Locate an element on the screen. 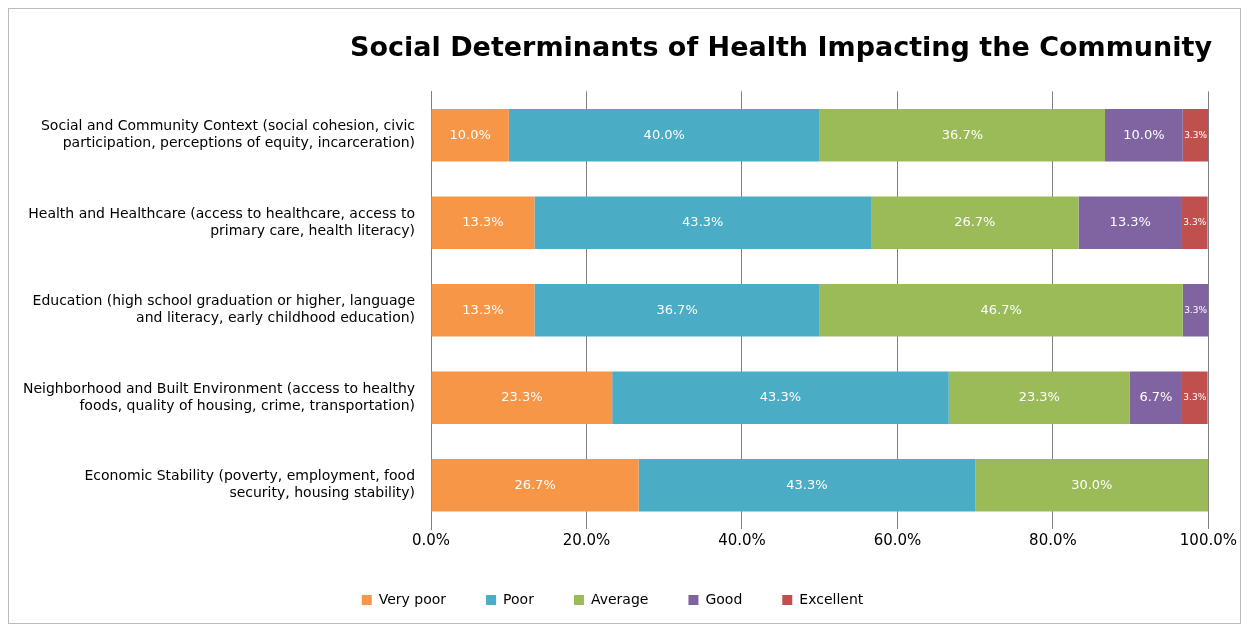 This screenshot has width=1249, height=632. data-label: 46.7% is located at coordinates (1001, 309).